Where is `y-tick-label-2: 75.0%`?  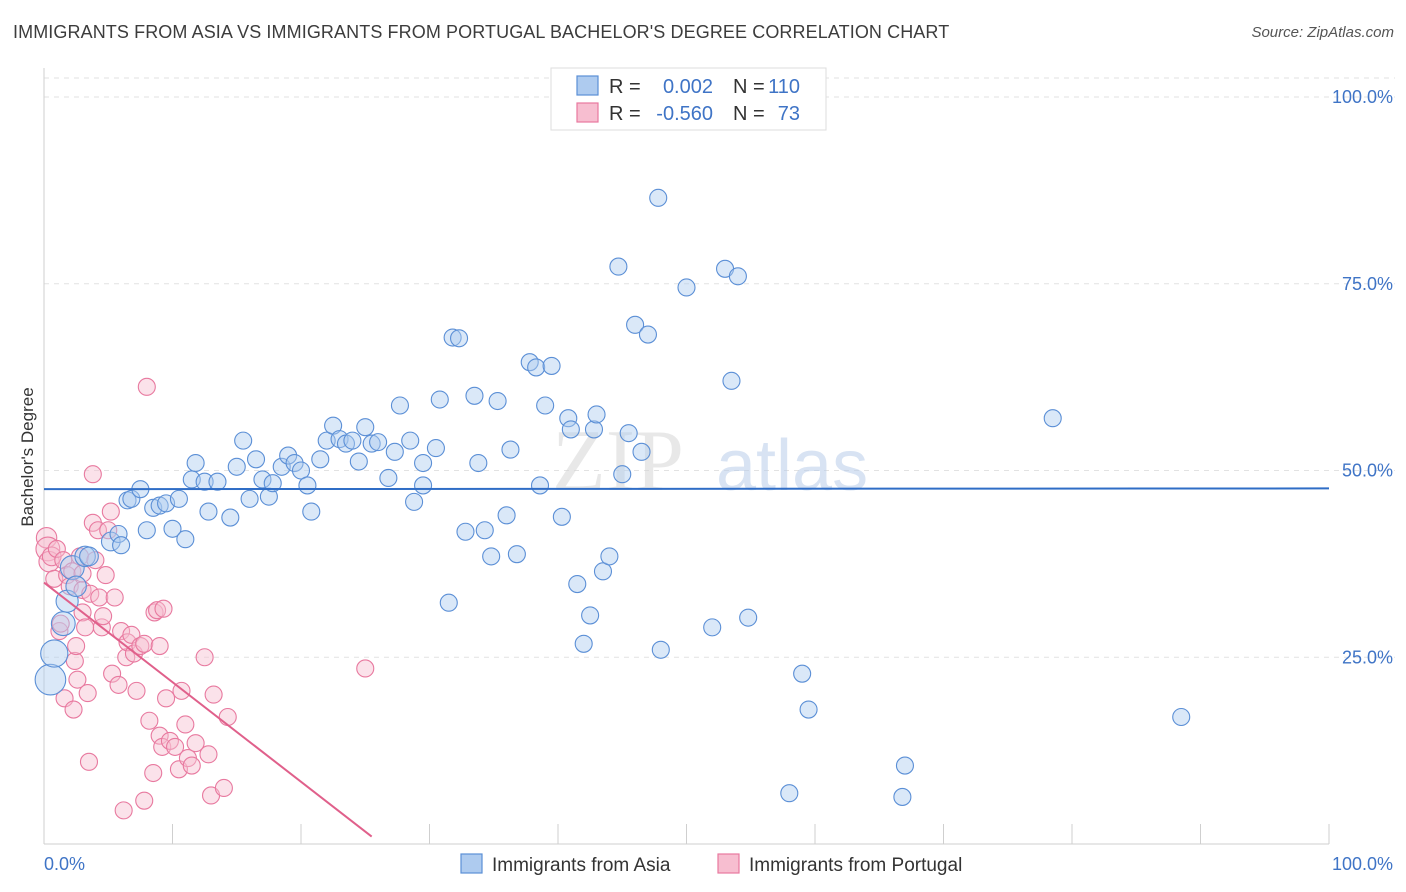 y-tick-label-2: 75.0% is located at coordinates (1367, 284).